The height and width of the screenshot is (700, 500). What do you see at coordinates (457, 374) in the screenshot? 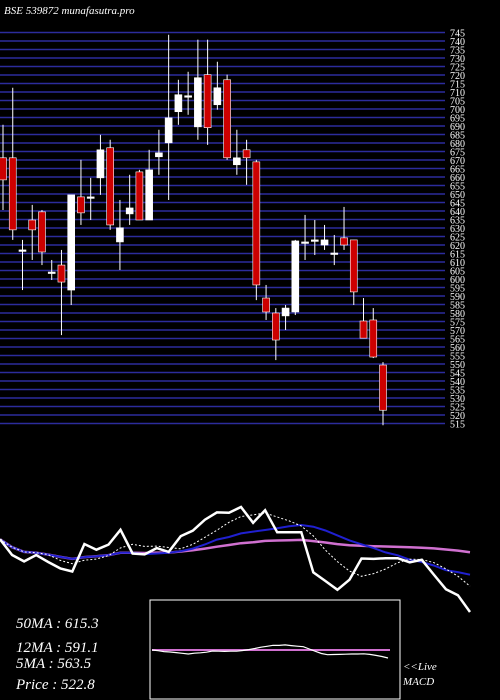
I see `y-tick-label: 545` at bounding box center [457, 374].